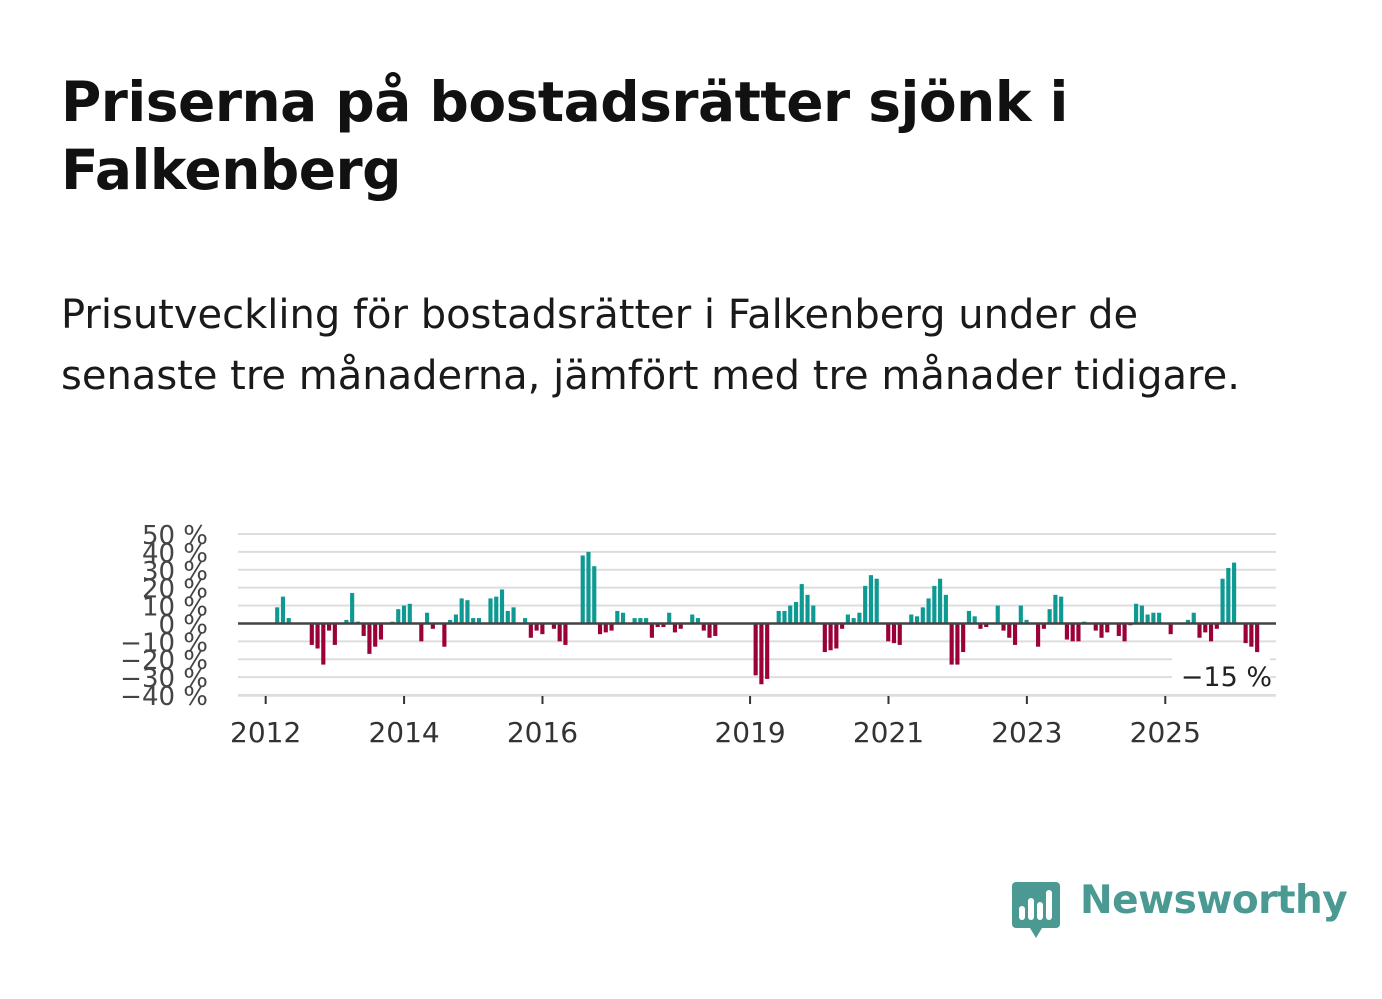  I want to click on y-tick-label: 20 %, so click(175, 590).